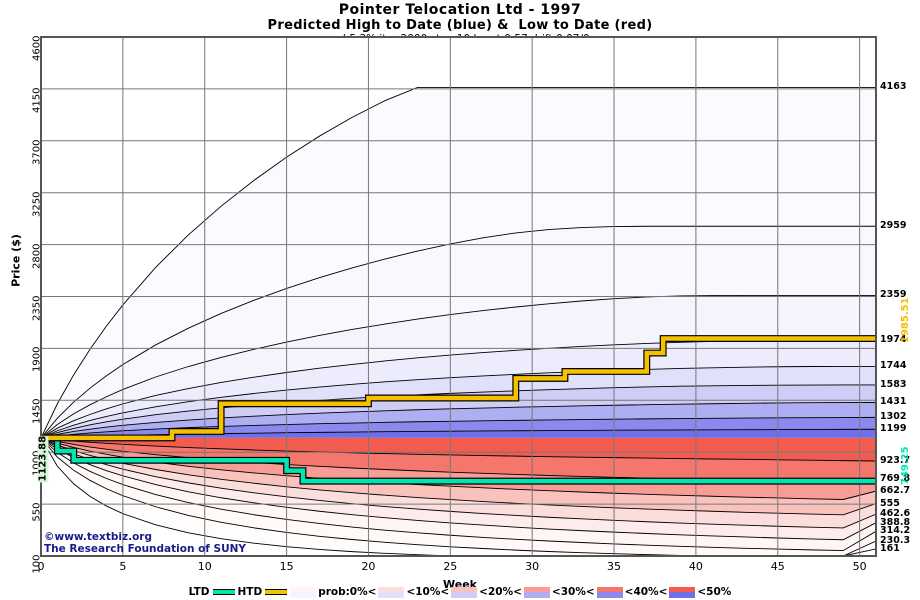 The image size is (920, 600). I want to click on legend-probability-scale: prob:0%< <10%< <20%< <30%< <40%< <50%, so click(510, 592).